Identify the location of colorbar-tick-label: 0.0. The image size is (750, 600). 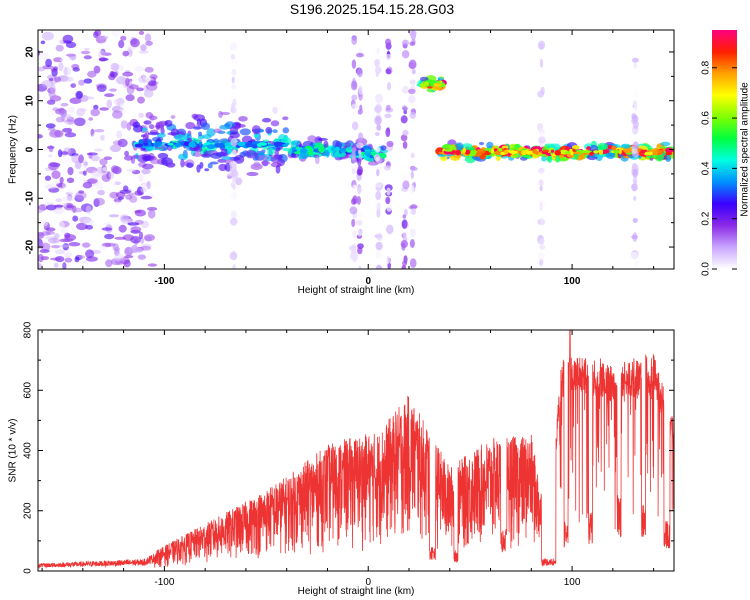
(706, 269).